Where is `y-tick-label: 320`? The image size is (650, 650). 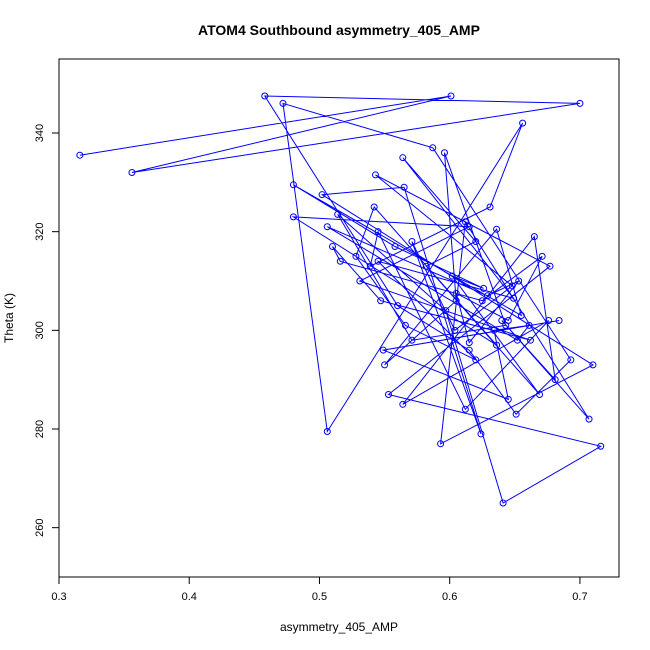
y-tick-label: 320 is located at coordinates (40, 231).